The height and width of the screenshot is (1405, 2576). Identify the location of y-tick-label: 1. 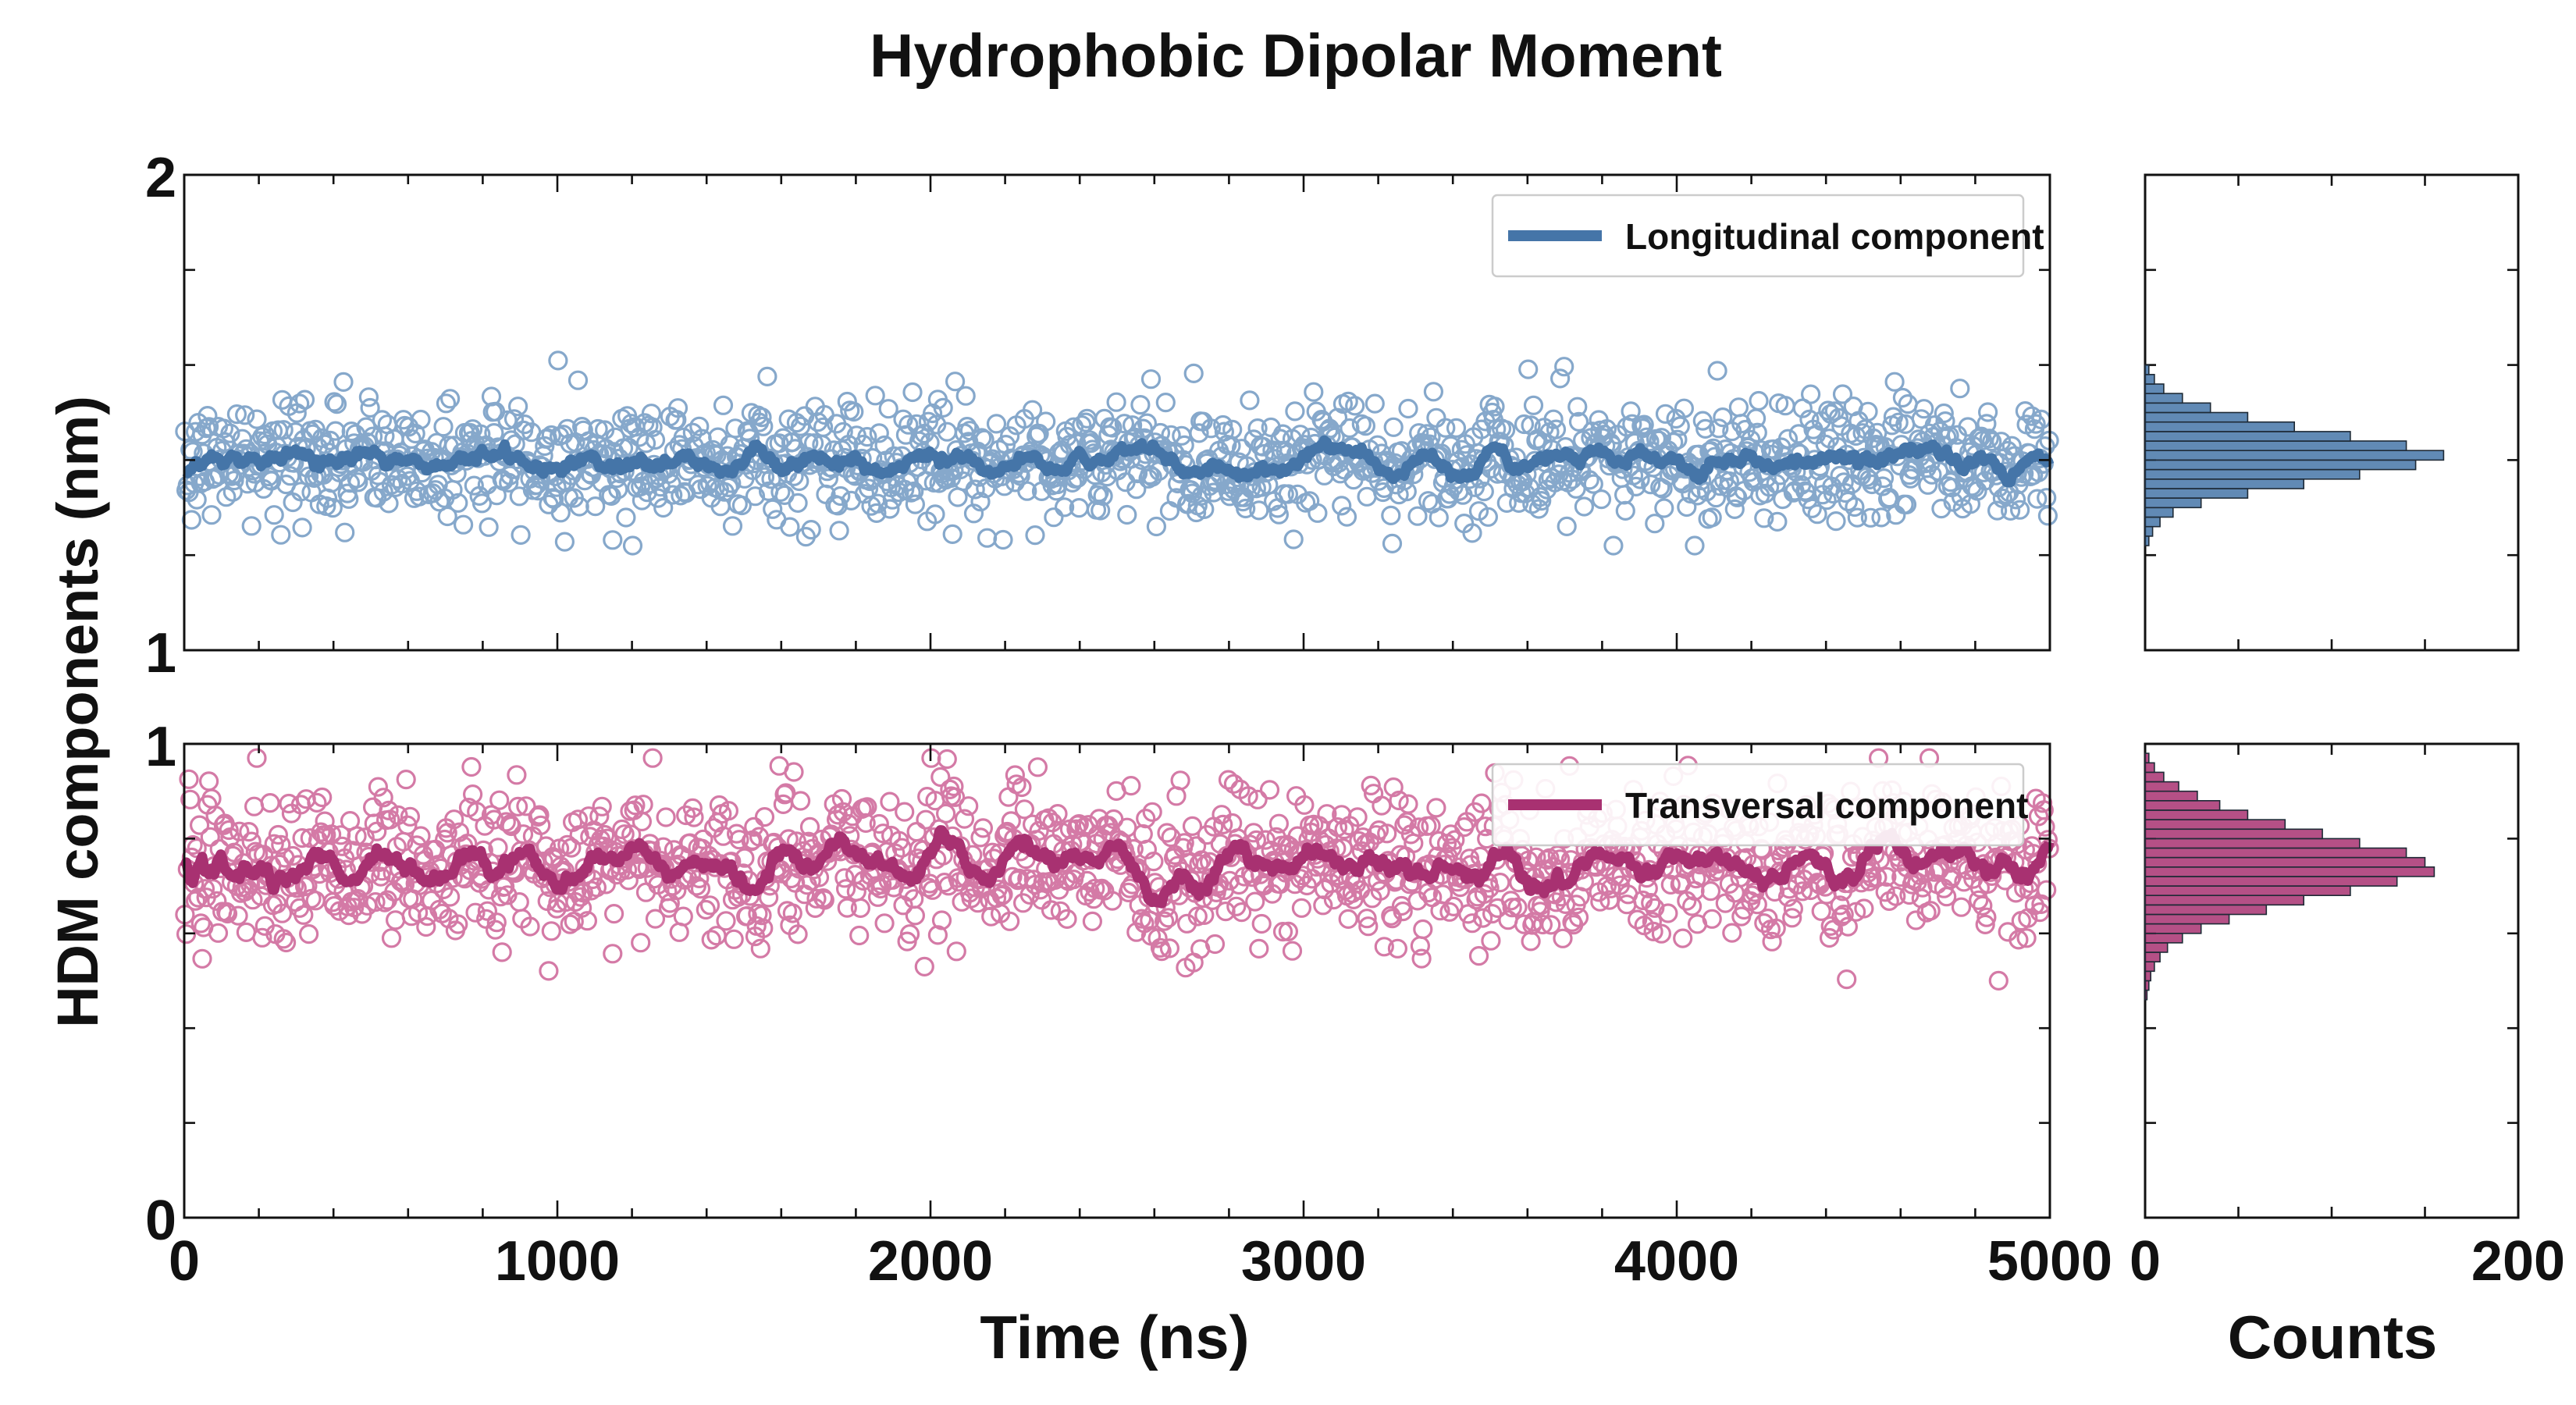
(160, 653).